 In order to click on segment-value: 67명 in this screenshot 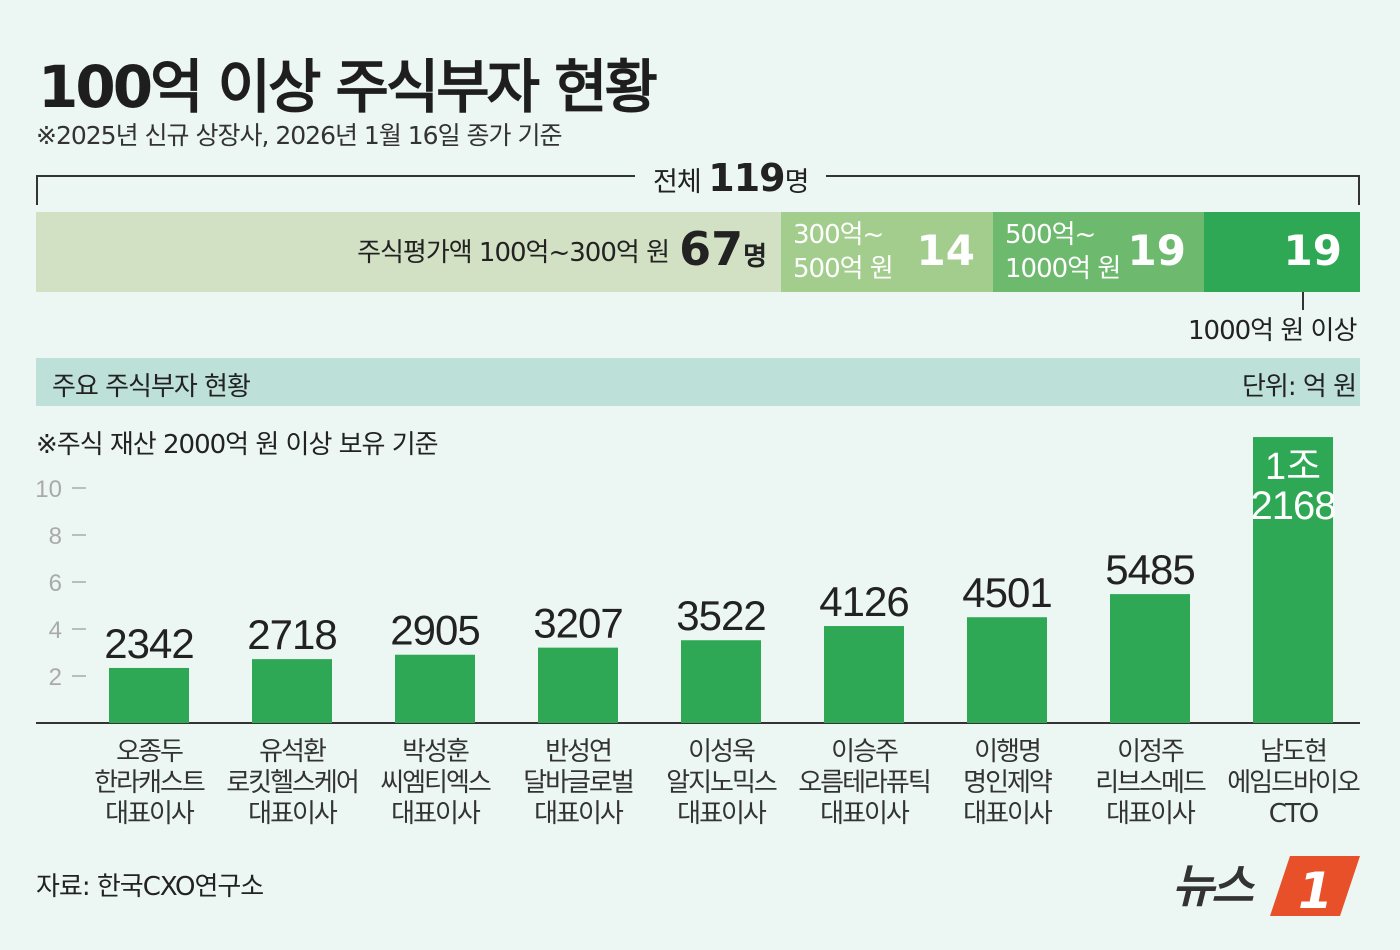, I will do `click(723, 249)`.